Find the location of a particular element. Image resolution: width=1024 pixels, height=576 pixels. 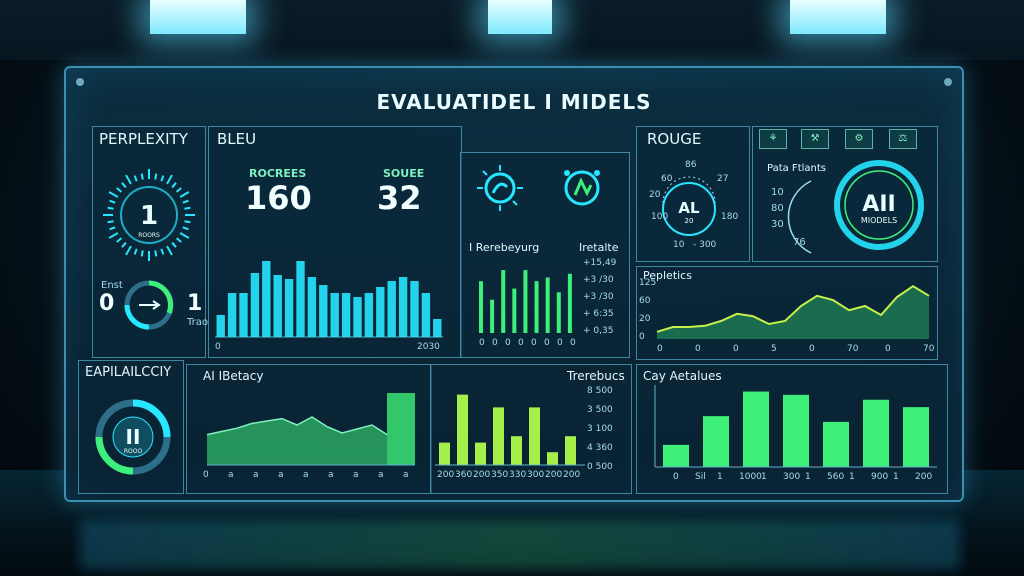

mini-chart-tick: +15,49 is located at coordinates (600, 263).